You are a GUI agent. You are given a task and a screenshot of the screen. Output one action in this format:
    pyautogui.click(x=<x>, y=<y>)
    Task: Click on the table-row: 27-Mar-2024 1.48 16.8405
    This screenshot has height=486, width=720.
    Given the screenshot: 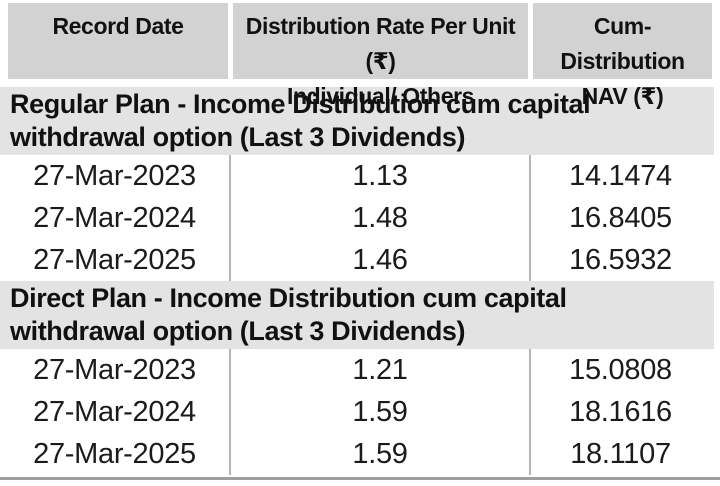 What is the action you would take?
    pyautogui.click(x=360, y=218)
    